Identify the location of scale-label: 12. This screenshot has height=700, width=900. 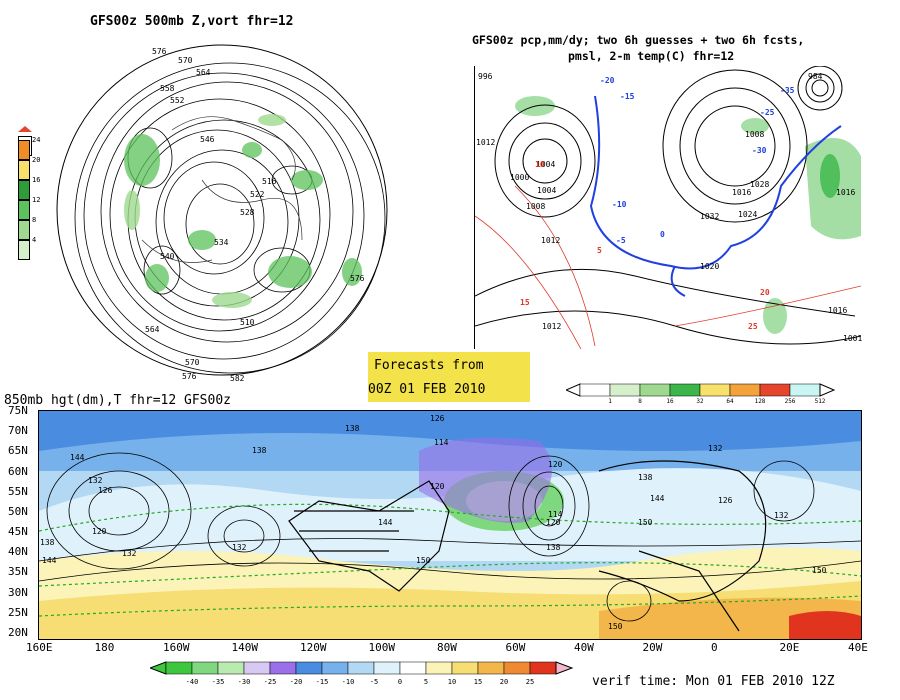
(36, 200).